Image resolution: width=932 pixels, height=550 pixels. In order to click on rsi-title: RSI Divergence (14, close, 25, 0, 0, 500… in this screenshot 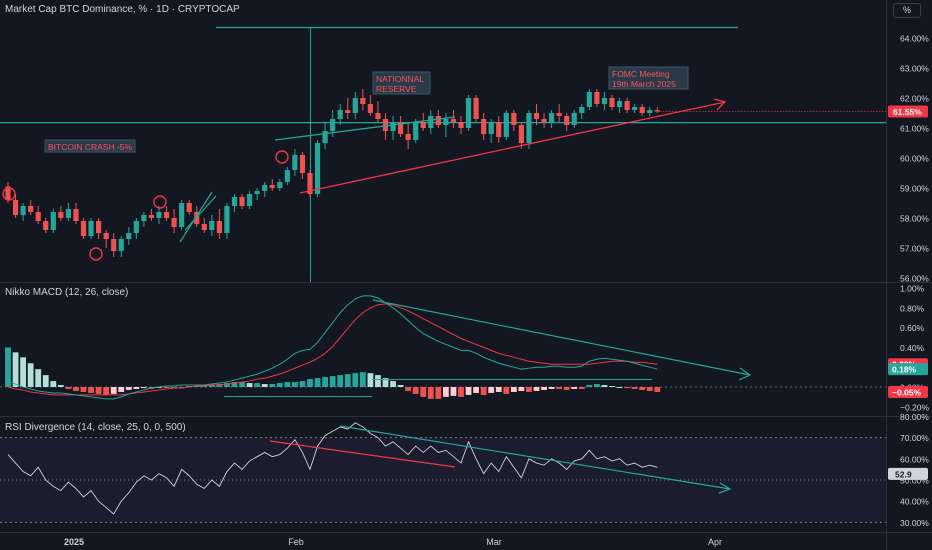, I will do `click(95, 427)`.